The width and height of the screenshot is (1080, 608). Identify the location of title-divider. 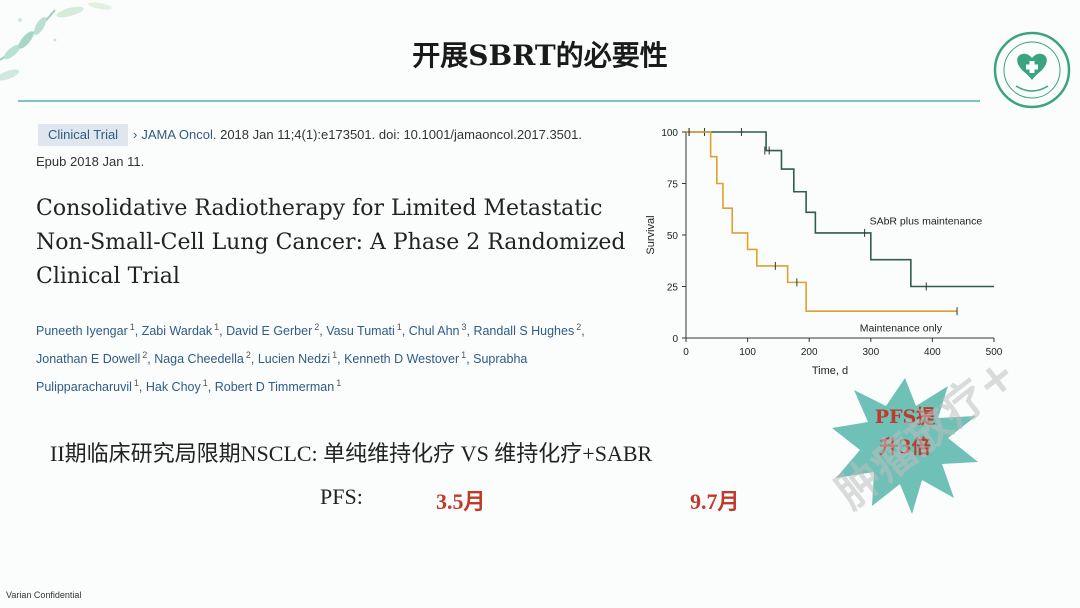
(499, 101).